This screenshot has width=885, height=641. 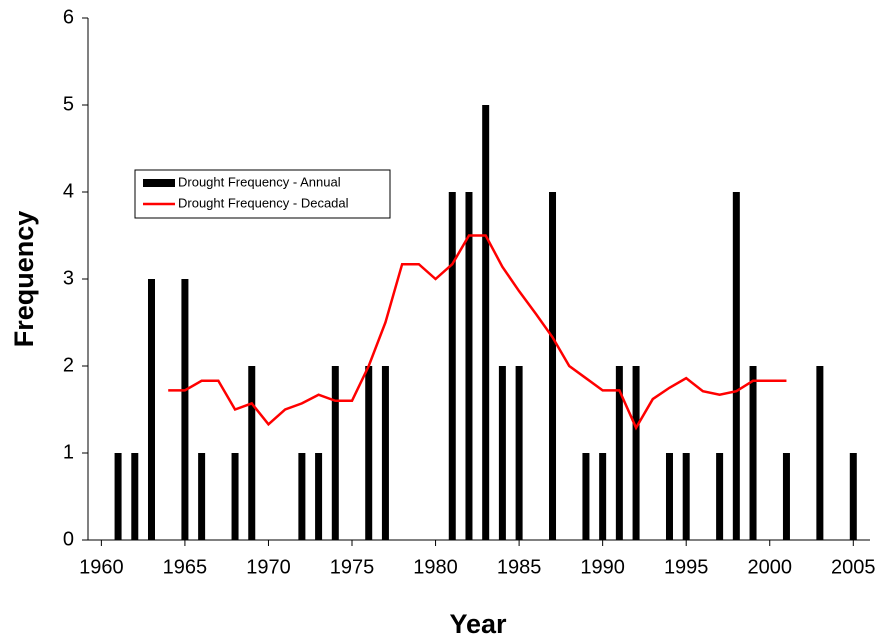 I want to click on x-tick-label: 1995, so click(x=686, y=567).